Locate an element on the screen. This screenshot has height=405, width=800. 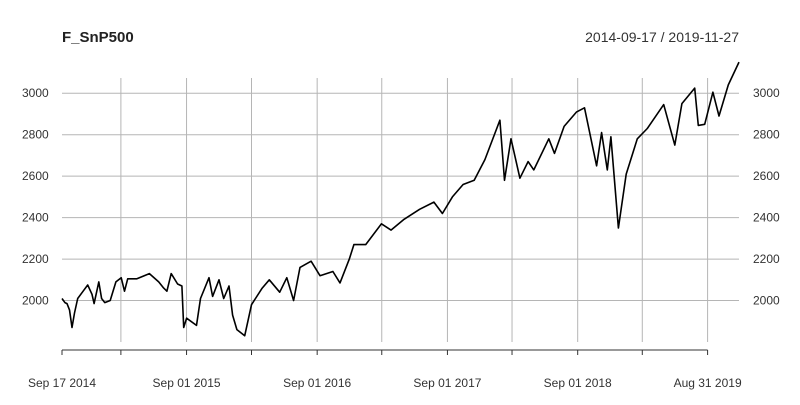
y-tick-label-left: 2600 is located at coordinates (35, 176).